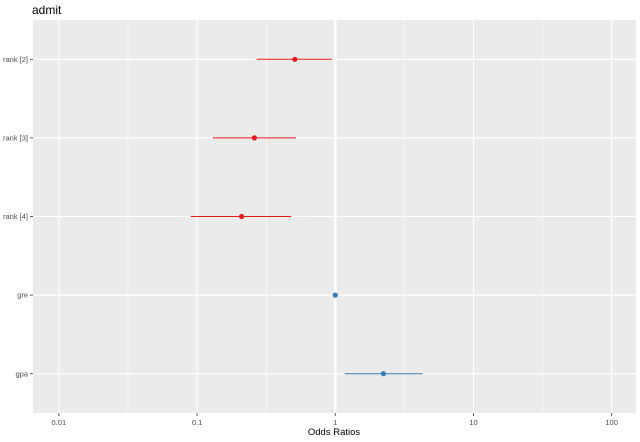  Describe the element at coordinates (197, 422) in the screenshot. I see `x-tick-label: 0.1` at that location.